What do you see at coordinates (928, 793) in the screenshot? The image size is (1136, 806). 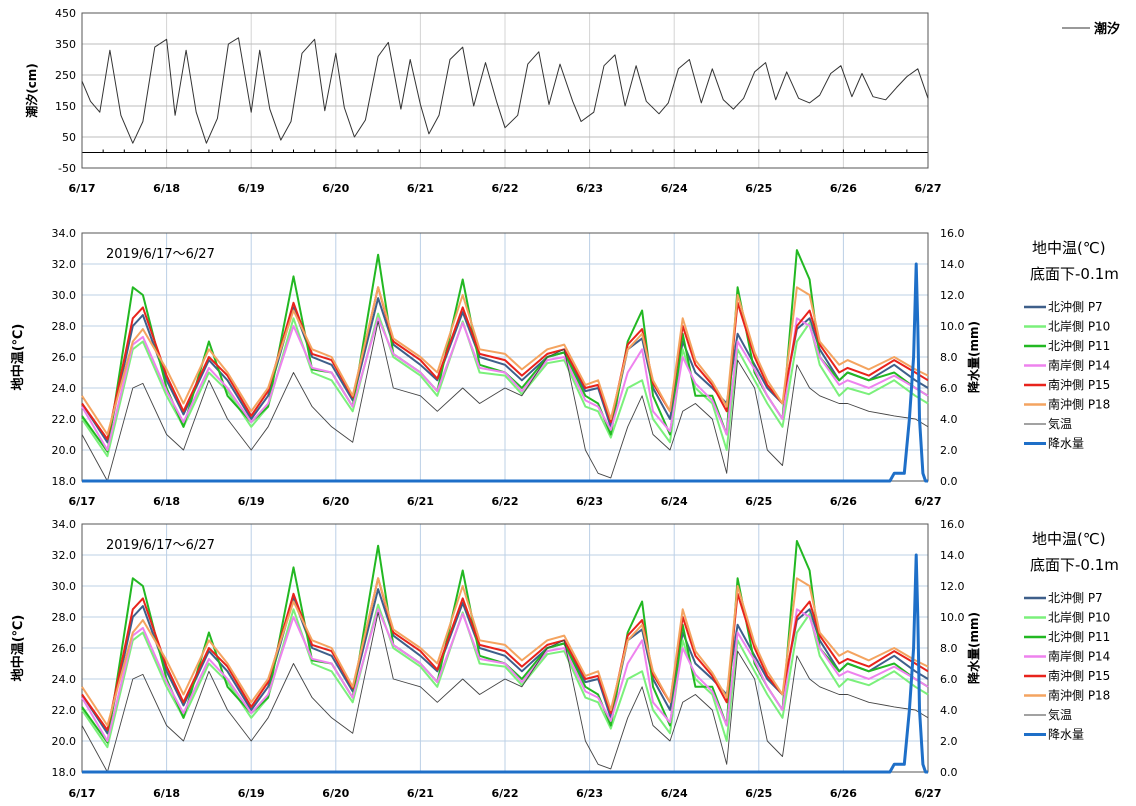 I see `temp-bottom-x-tick-label: 6/27` at bounding box center [928, 793].